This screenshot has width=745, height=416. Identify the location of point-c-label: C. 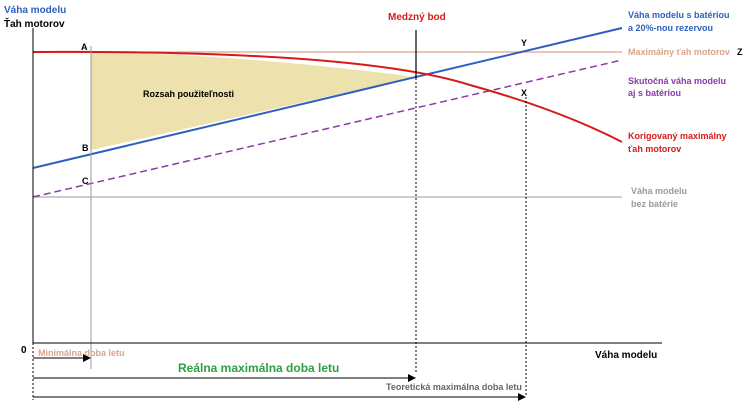
(85, 181).